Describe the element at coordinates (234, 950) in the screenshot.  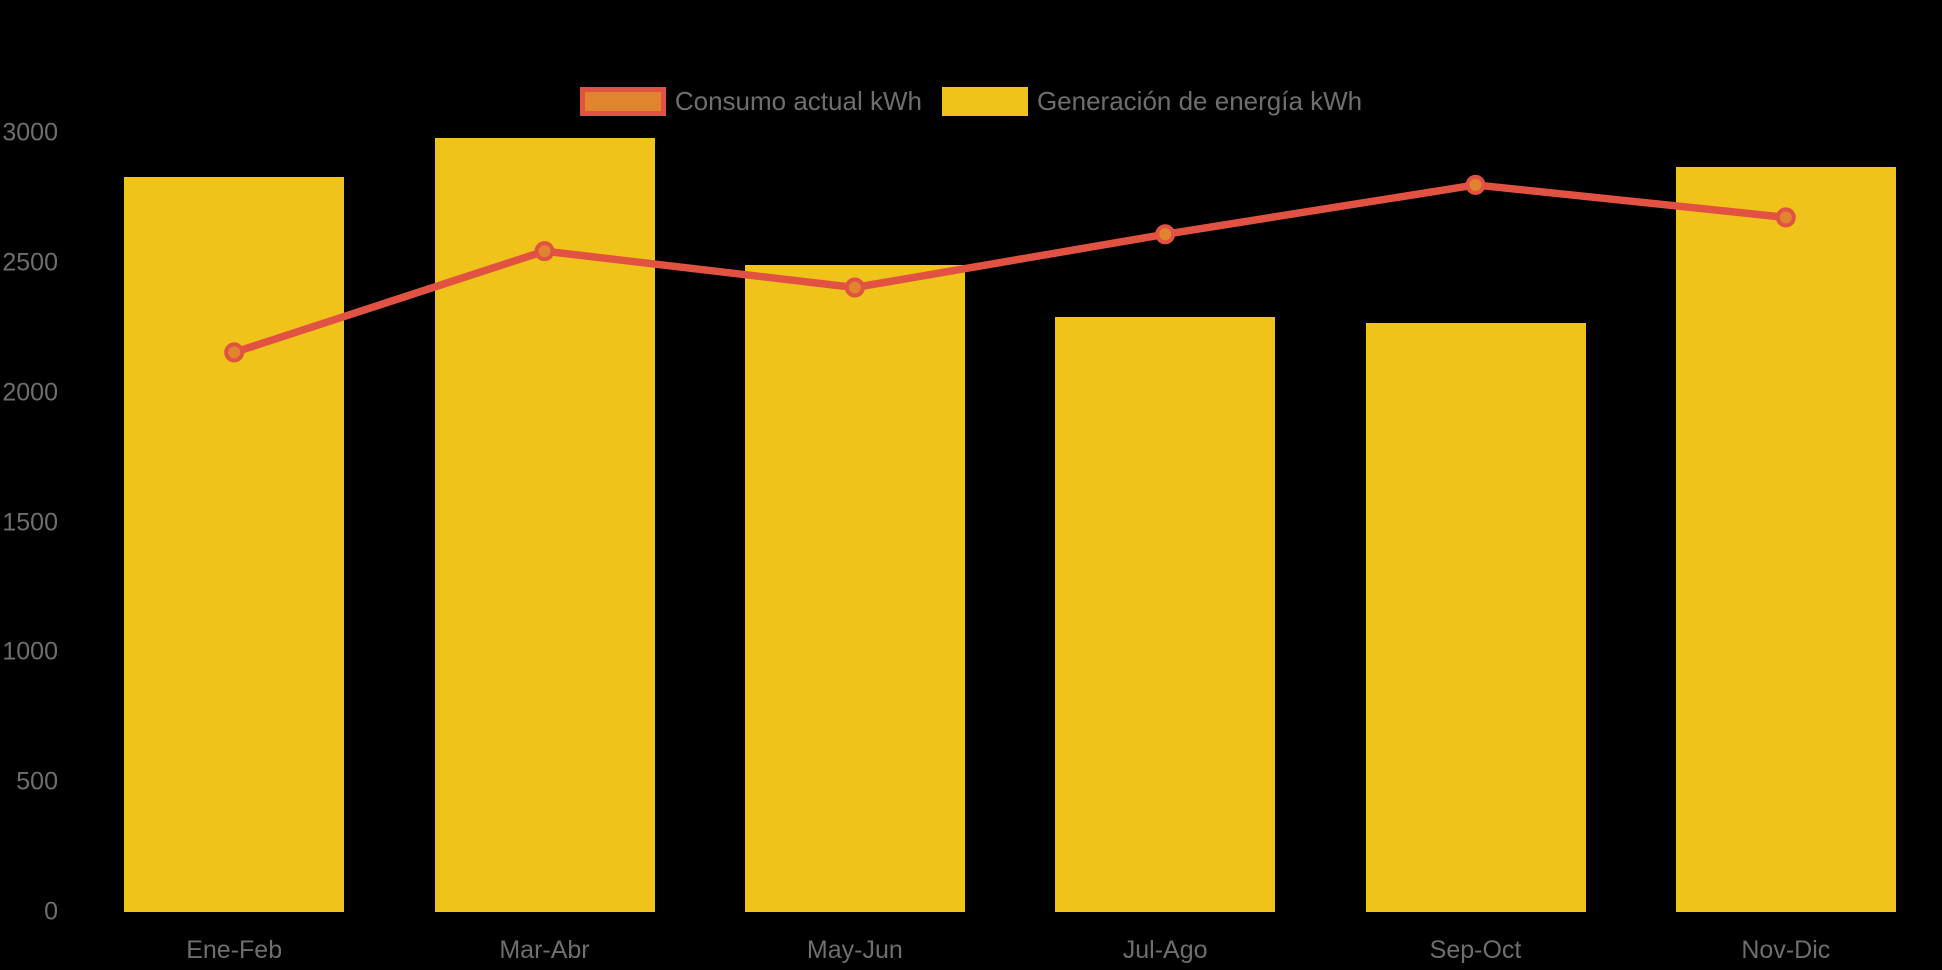
I see `x-axis-category-label: Ene-Feb` at that location.